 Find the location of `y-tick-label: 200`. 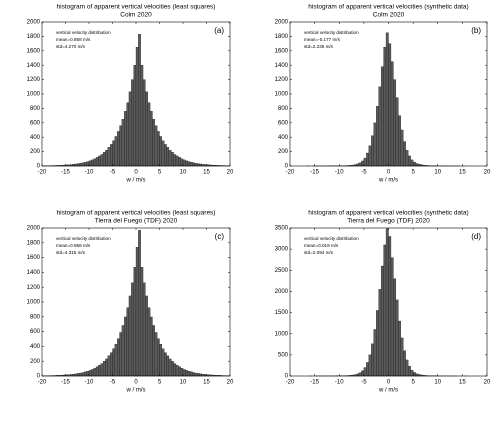

y-tick-label: 200 is located at coordinates (35, 152).